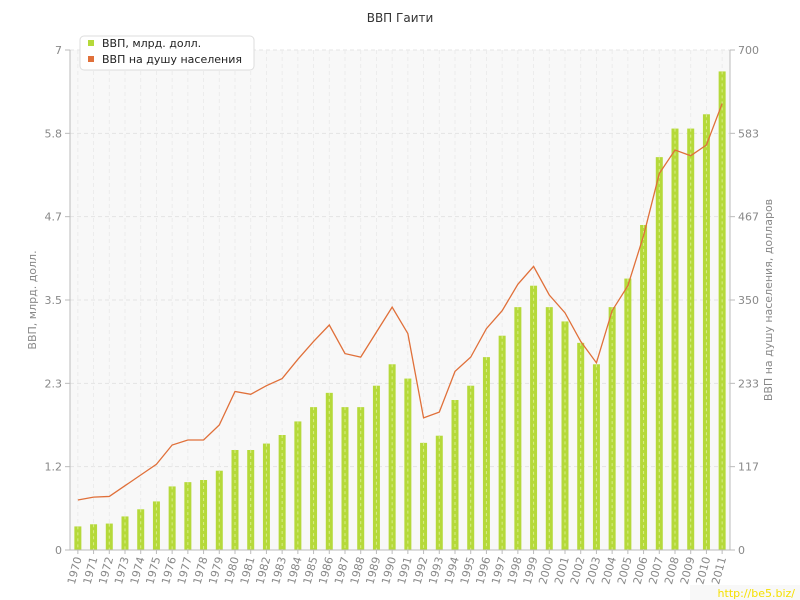  Describe the element at coordinates (748, 300) in the screenshot. I see `right-tick-label: 350` at that location.